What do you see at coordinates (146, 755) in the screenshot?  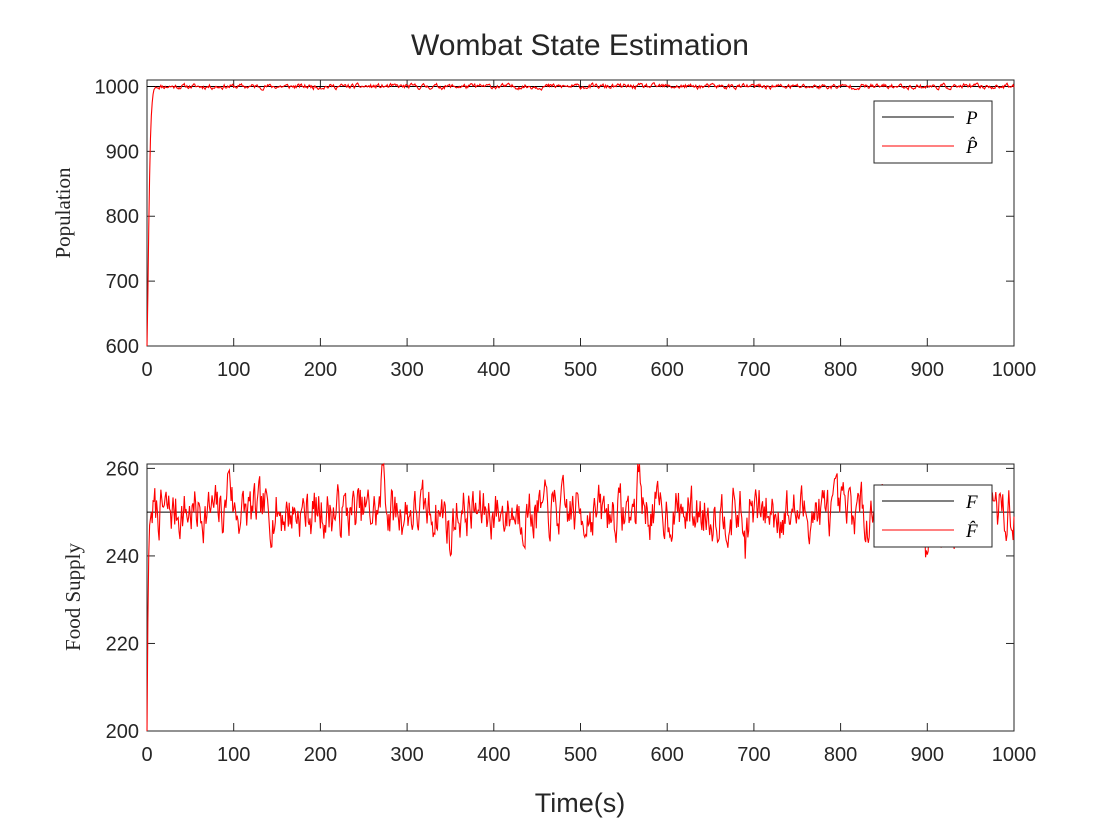 I see `food-xtick-label: 0` at bounding box center [146, 755].